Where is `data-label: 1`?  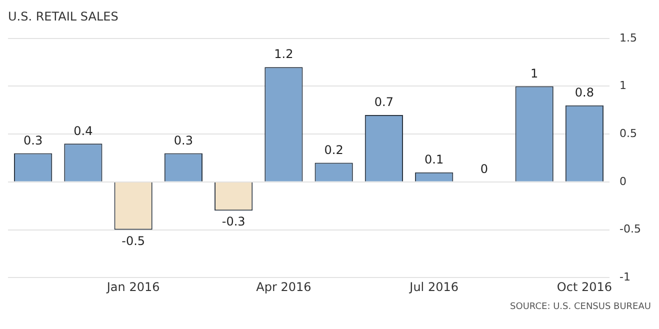 data-label: 1 is located at coordinates (534, 73).